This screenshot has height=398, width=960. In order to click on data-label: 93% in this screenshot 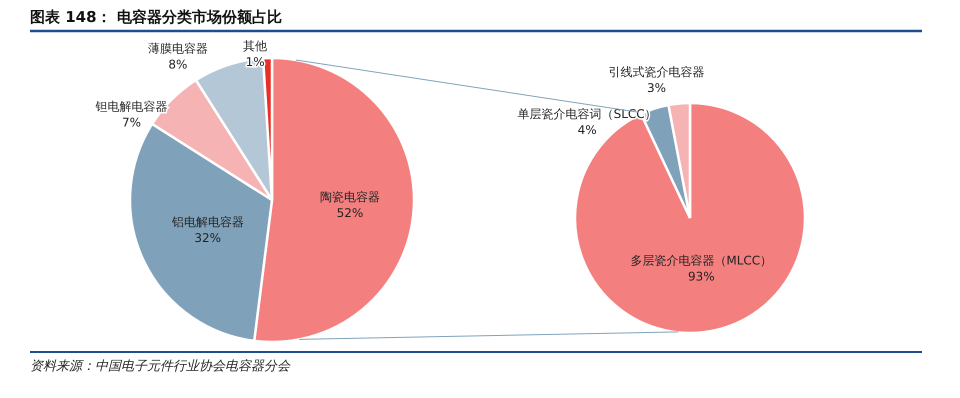, I will do `click(701, 277)`.